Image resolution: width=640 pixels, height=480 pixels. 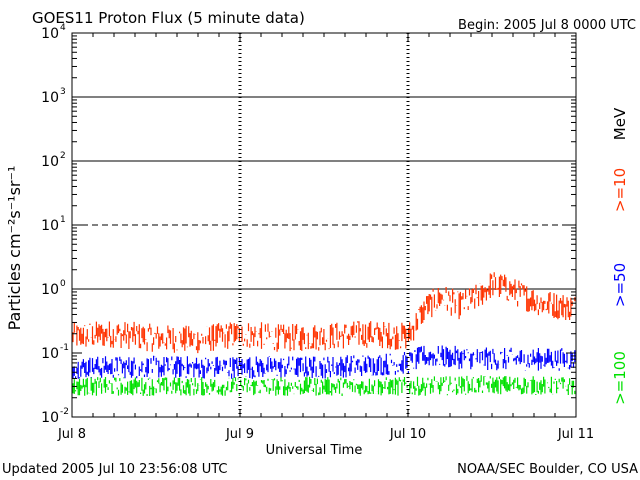 What do you see at coordinates (114, 469) in the screenshot?
I see `updated-label: Updated 2005 Jul 10 23:56:08 UTC` at bounding box center [114, 469].